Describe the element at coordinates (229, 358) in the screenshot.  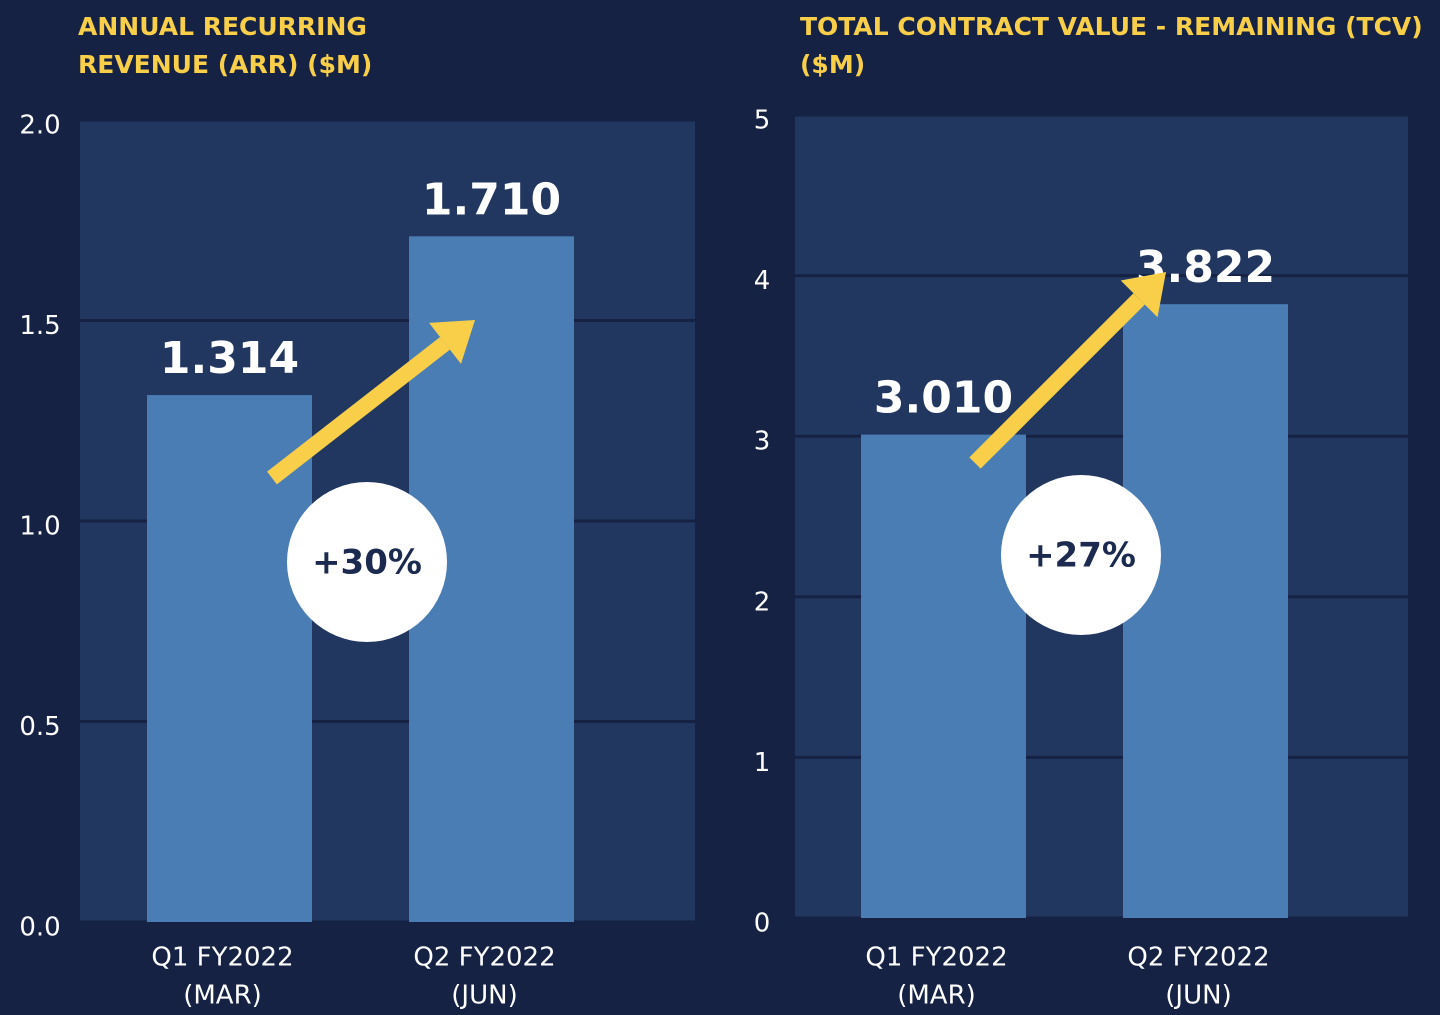
I see `value-label: 1.314` at that location.